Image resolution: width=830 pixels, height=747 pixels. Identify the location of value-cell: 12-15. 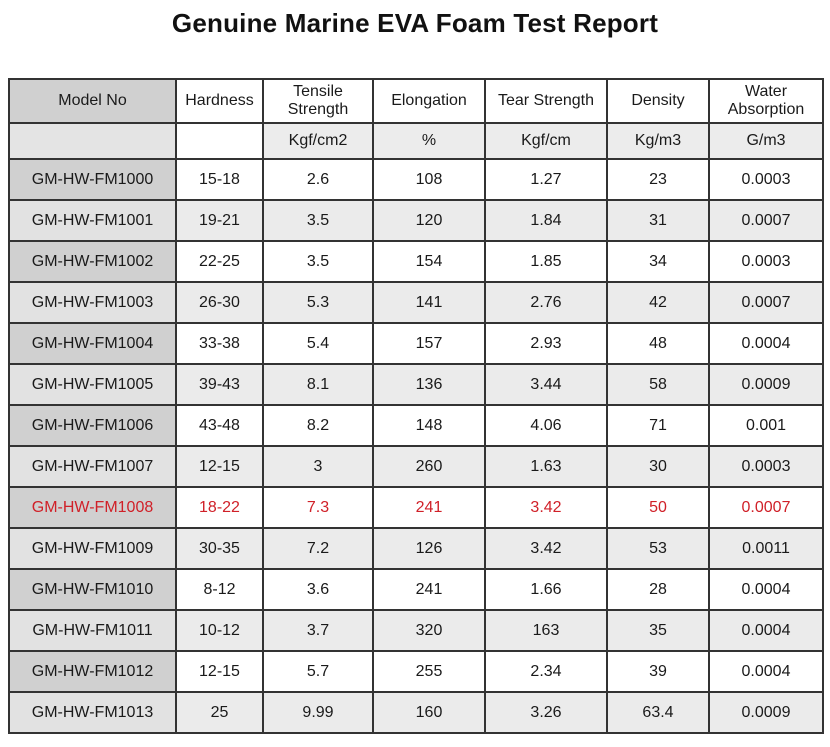
(219, 466).